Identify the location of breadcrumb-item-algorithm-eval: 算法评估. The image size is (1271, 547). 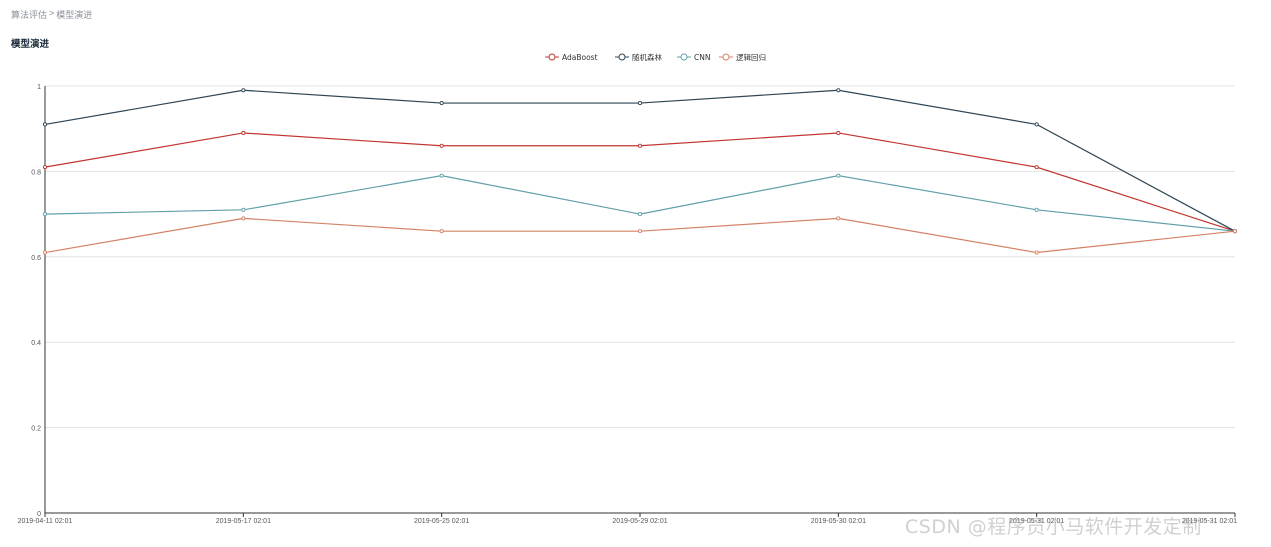
(29, 15).